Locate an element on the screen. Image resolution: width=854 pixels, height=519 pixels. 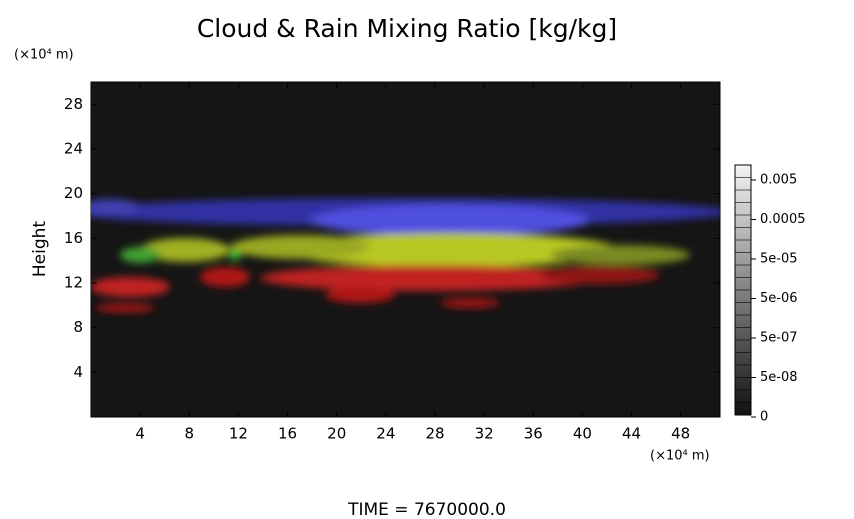
colorbar-tick-label: 0.005 is located at coordinates (778, 180).